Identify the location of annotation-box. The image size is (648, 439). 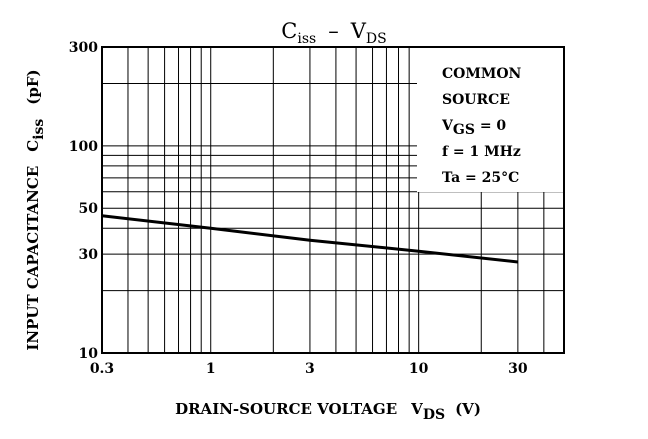
(490, 120).